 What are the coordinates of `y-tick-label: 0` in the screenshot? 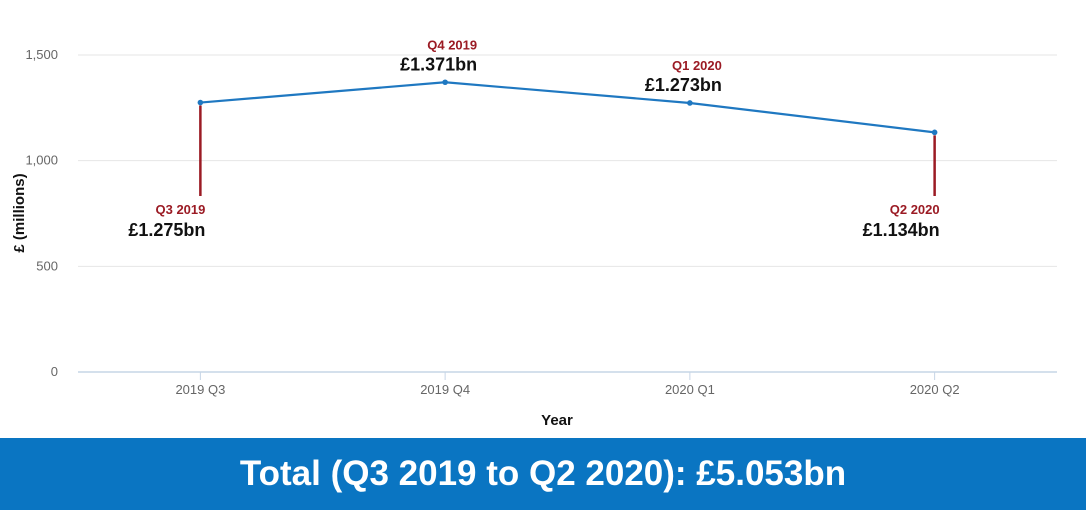 It's located at (54, 371).